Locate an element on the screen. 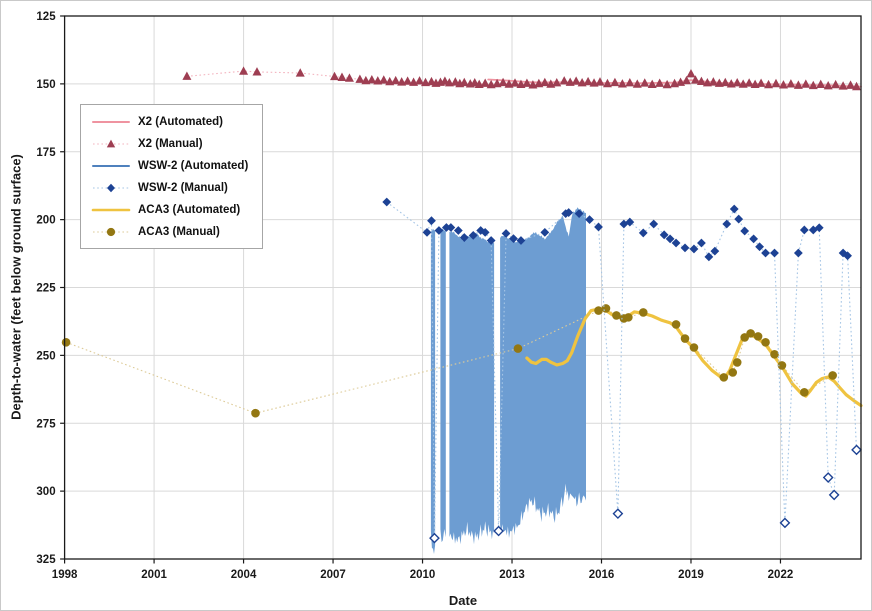  x-axis-ticks: 1998 2001 2004 2007 2010 2013 2016 2019 2022 is located at coordinates (422, 570).